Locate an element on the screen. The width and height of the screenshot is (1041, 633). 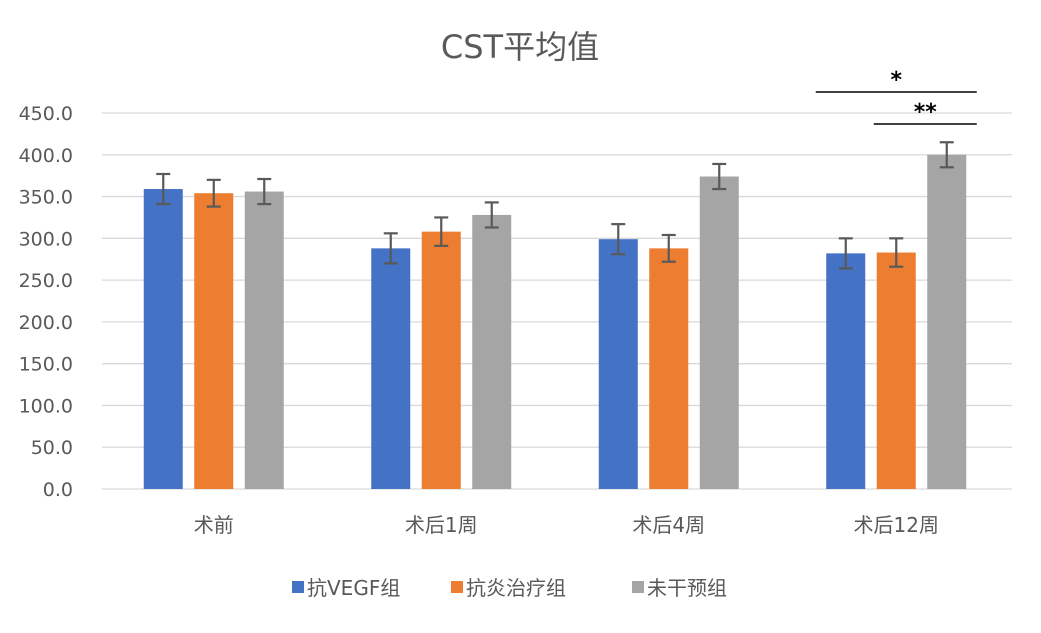
significance-stars: ** is located at coordinates (926, 112).